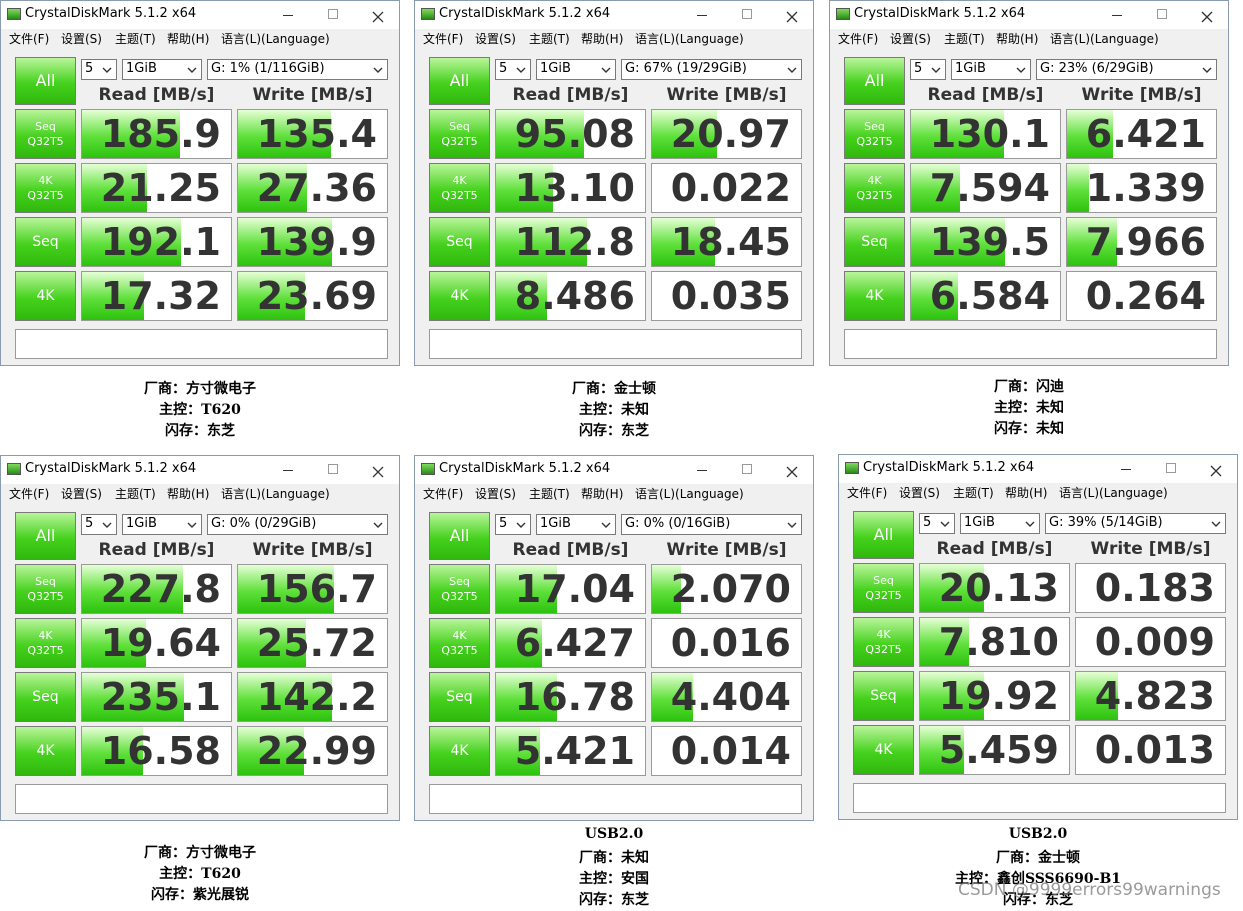 This screenshot has height=911, width=1243. I want to click on speed-value: 0.022, so click(730, 188).